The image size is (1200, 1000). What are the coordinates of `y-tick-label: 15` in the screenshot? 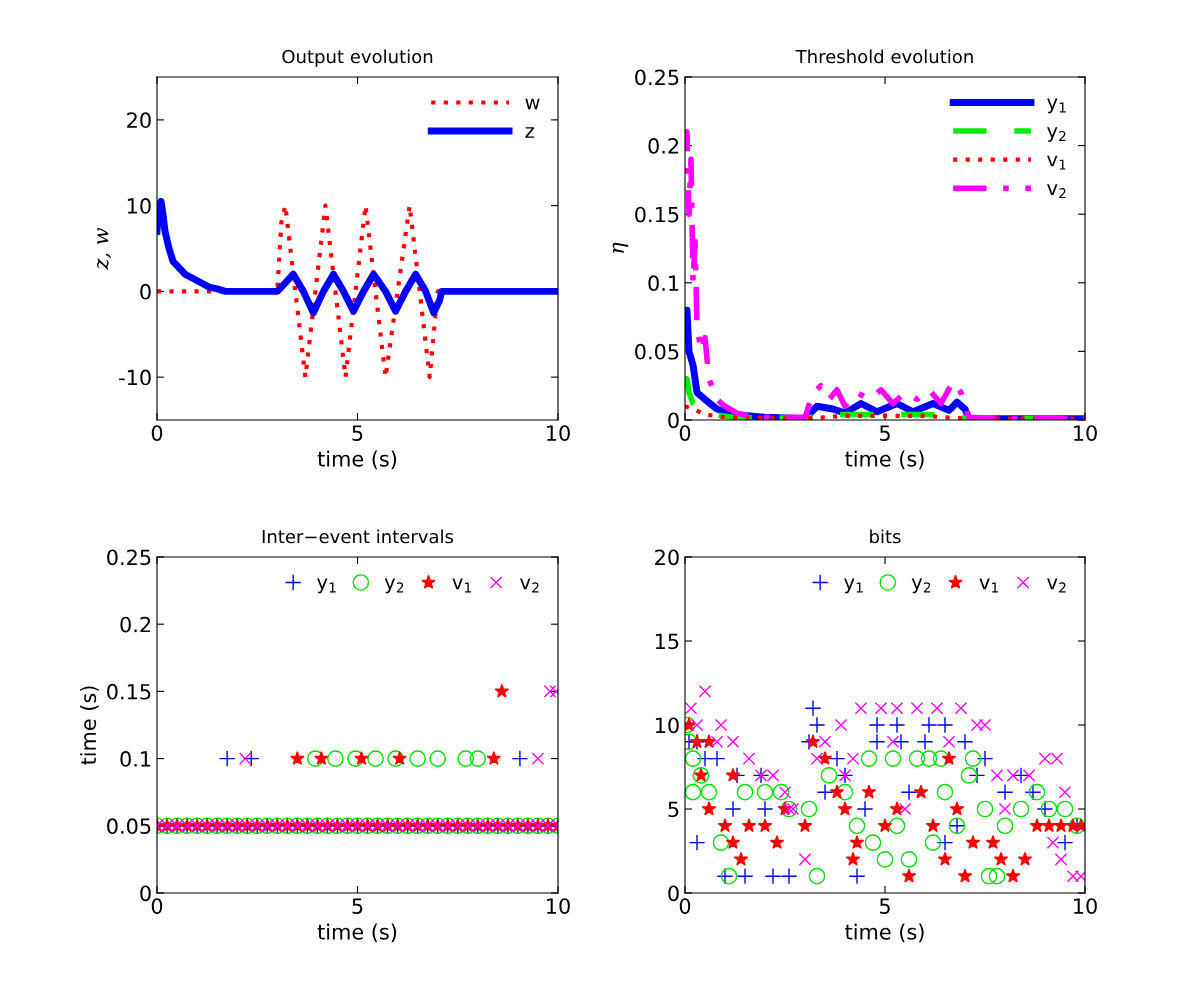 It's located at (667, 641).